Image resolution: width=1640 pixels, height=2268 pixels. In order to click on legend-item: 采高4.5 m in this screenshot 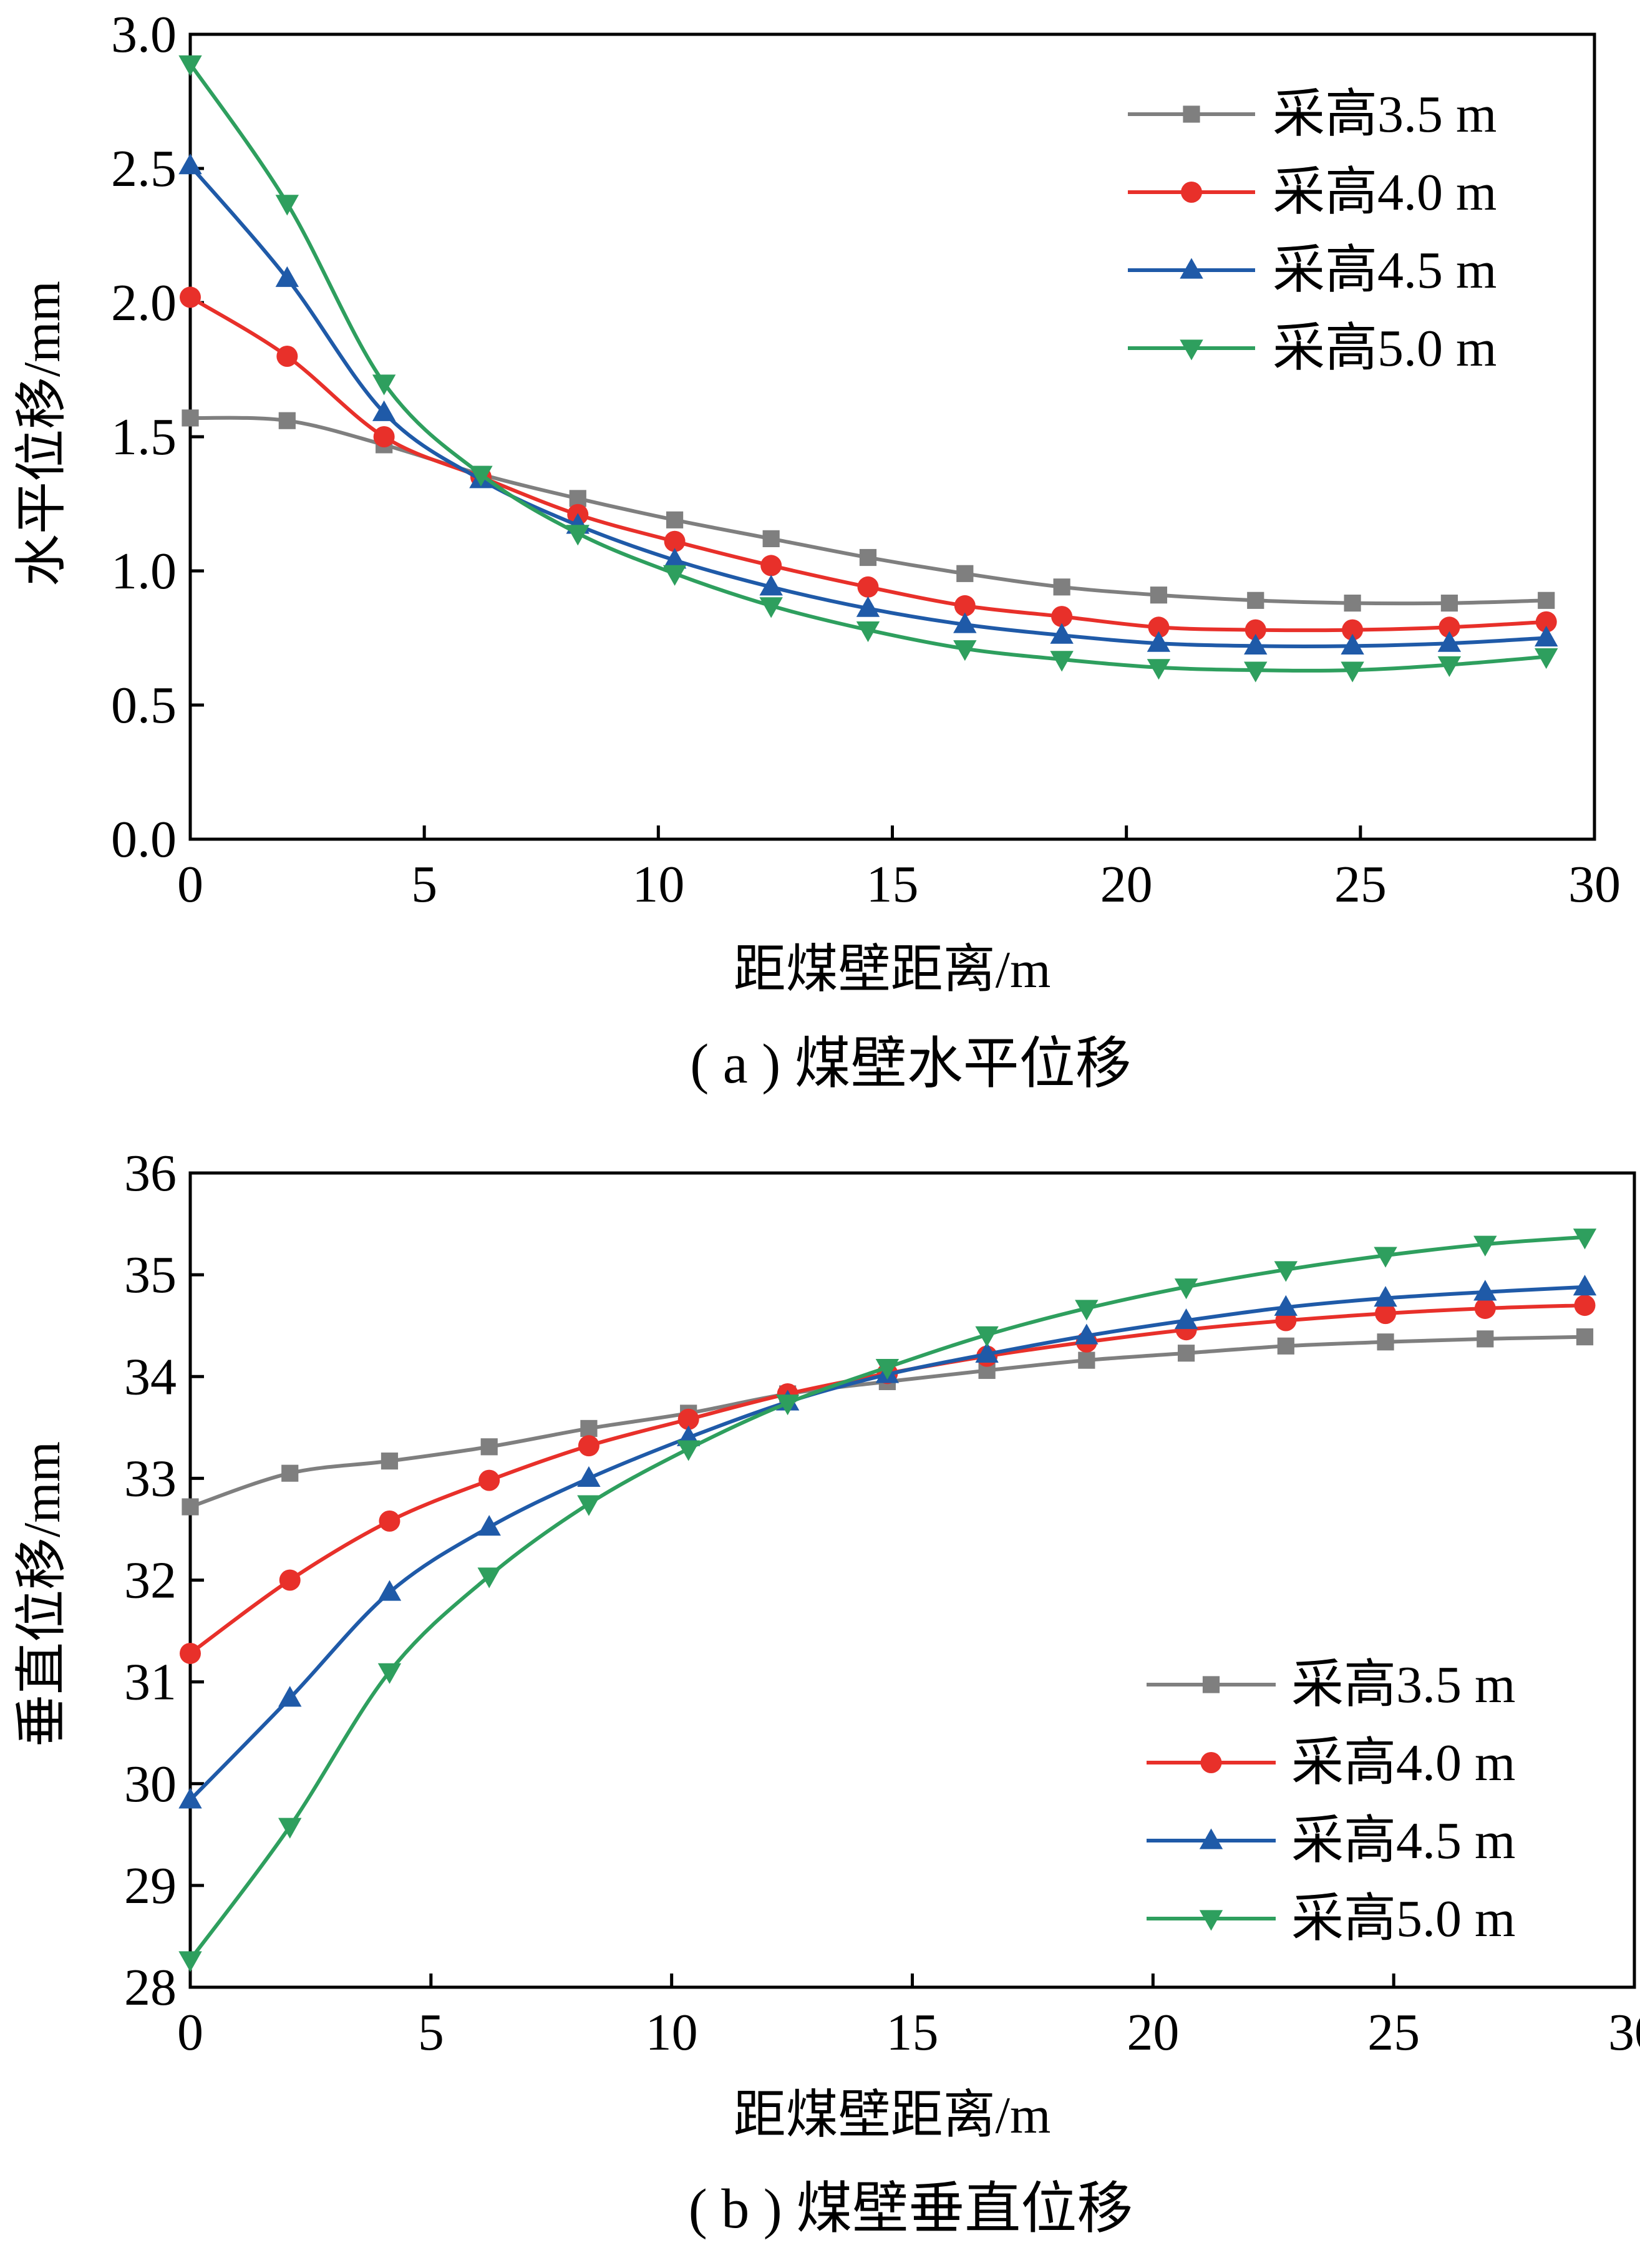, I will do `click(1312, 270)`.